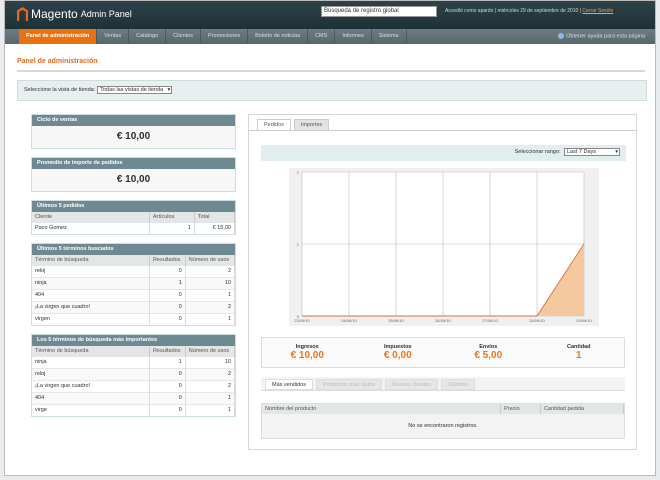  Describe the element at coordinates (469, 11) in the screenshot. I see `logged-in-text: Accedió como apardo` at that location.